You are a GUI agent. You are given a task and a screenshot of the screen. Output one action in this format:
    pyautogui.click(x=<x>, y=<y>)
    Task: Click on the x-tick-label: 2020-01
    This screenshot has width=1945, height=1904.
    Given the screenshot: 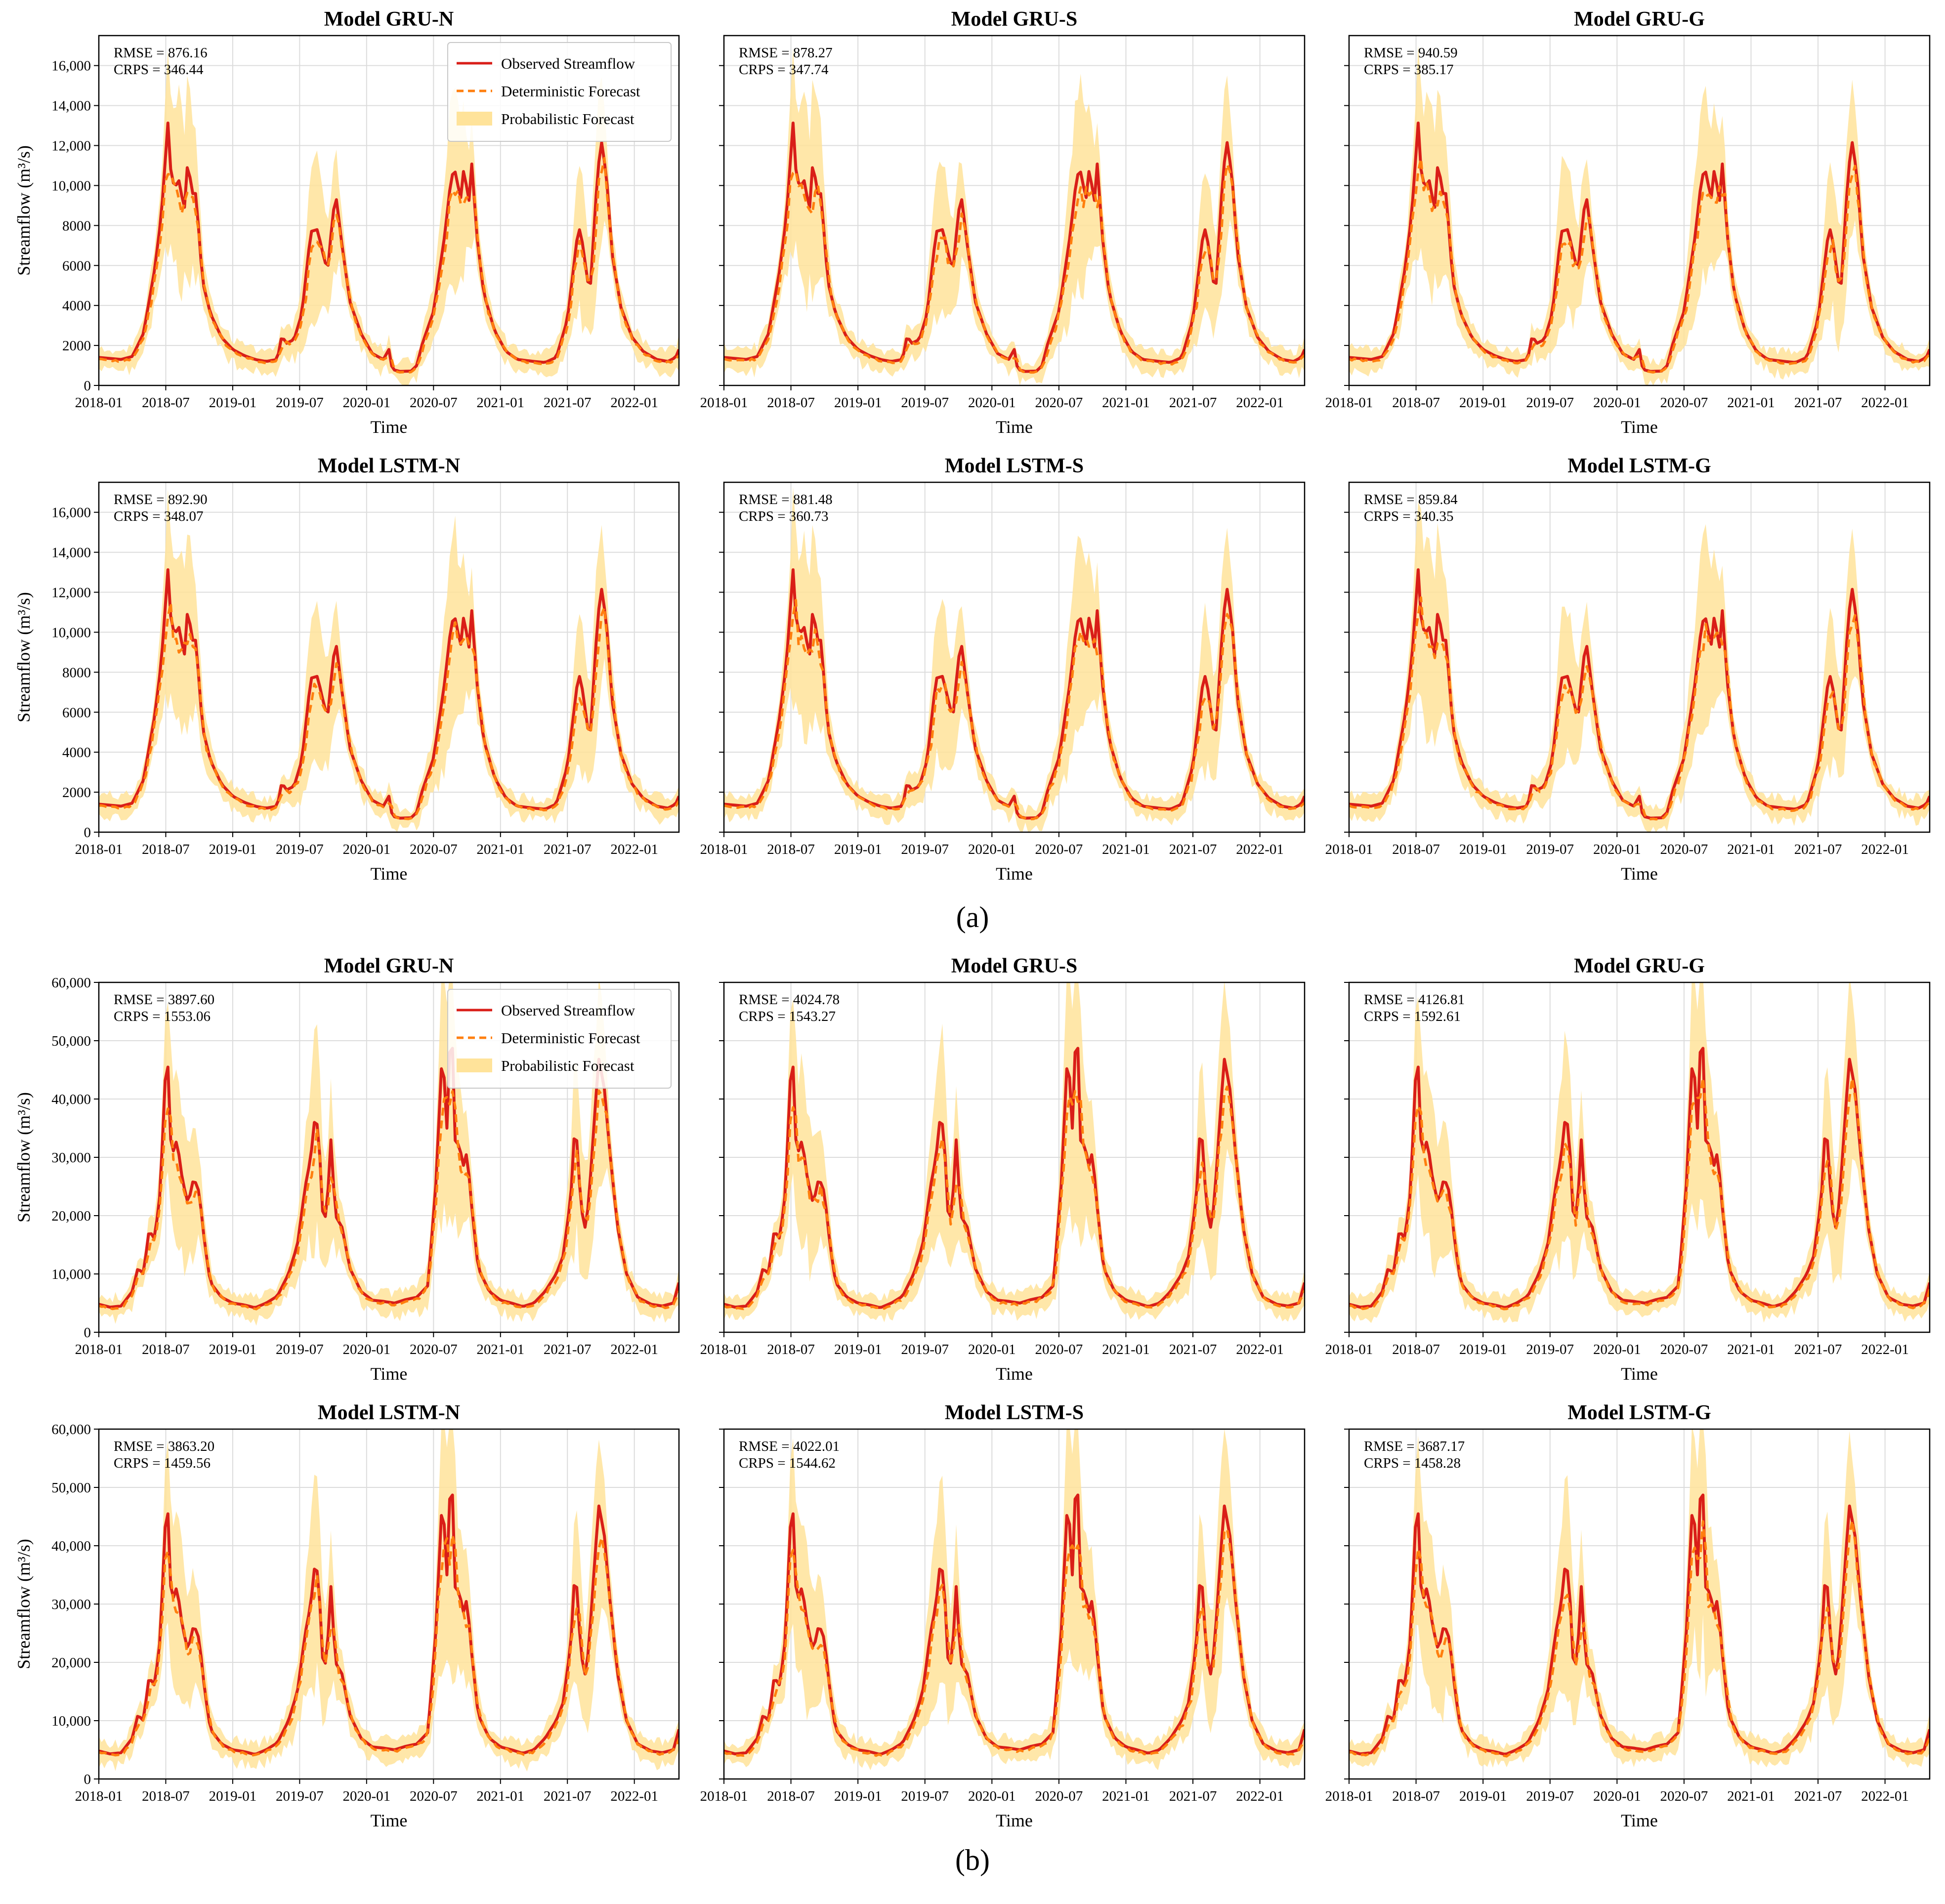 What is the action you would take?
    pyautogui.click(x=367, y=849)
    